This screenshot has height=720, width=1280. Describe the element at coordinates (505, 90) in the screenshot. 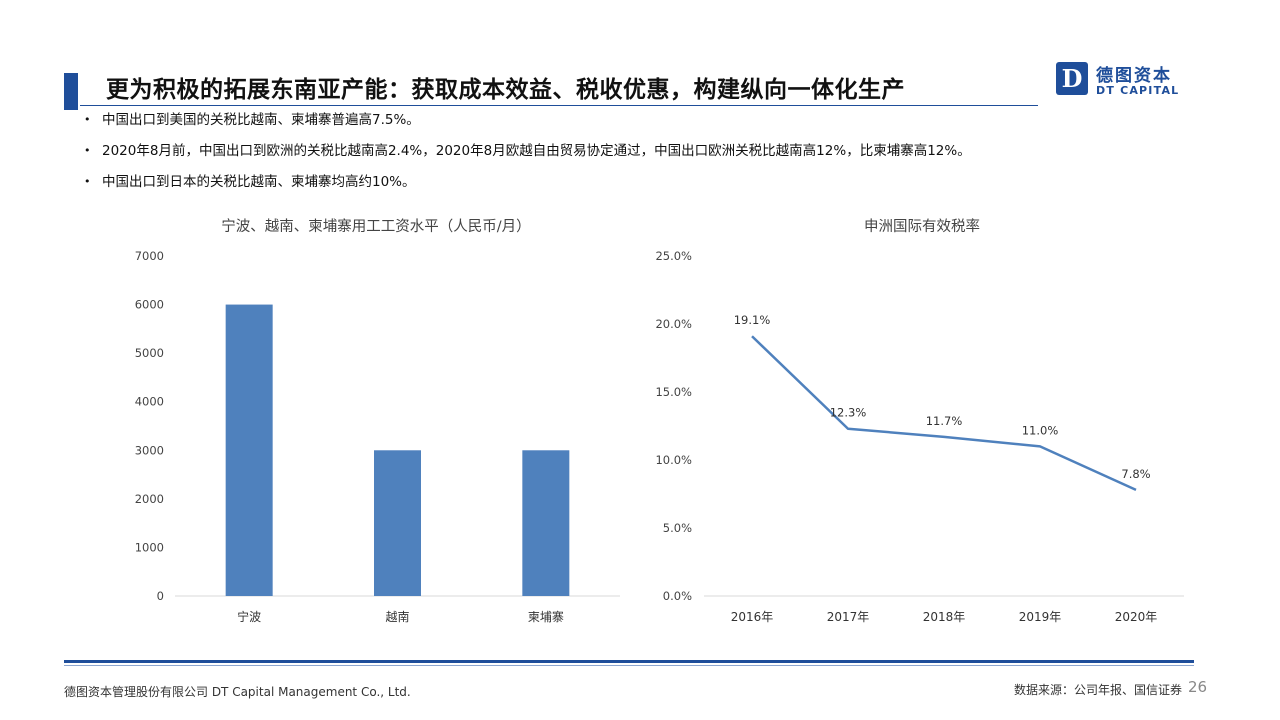

I see `page-title: 更为积极的拓展东南亚产能：获取成本效益、税收优惠，构建纵向一体化生产` at that location.